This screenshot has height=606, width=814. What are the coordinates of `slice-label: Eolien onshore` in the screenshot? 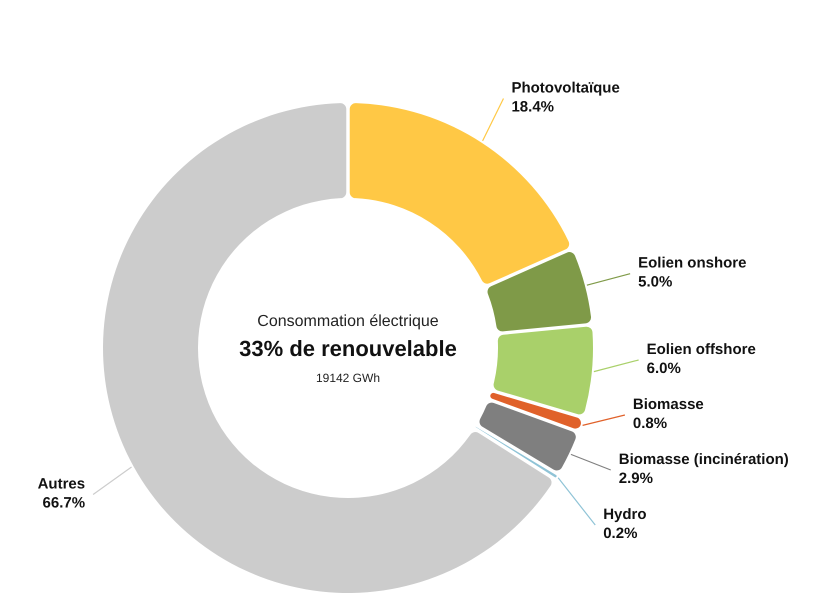 It's located at (692, 263).